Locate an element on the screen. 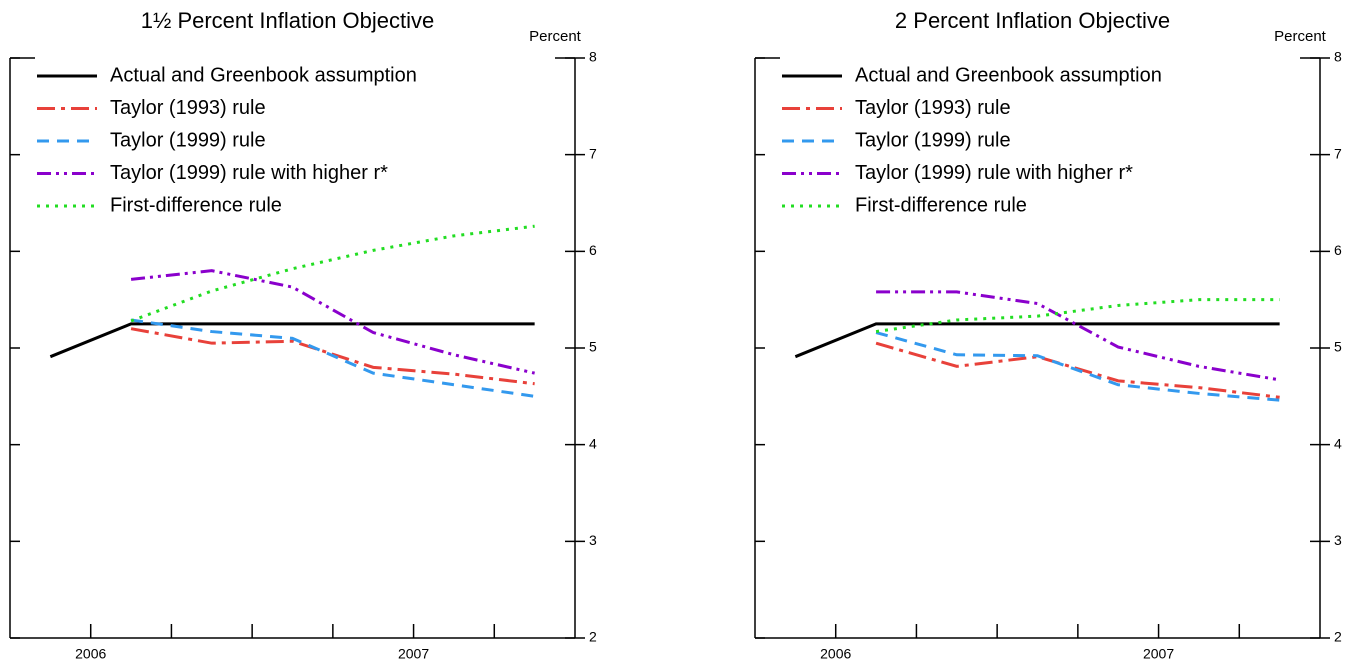 The width and height of the screenshot is (1355, 667). chart-title: 2 Percent Inflation Objective is located at coordinates (1032, 20).